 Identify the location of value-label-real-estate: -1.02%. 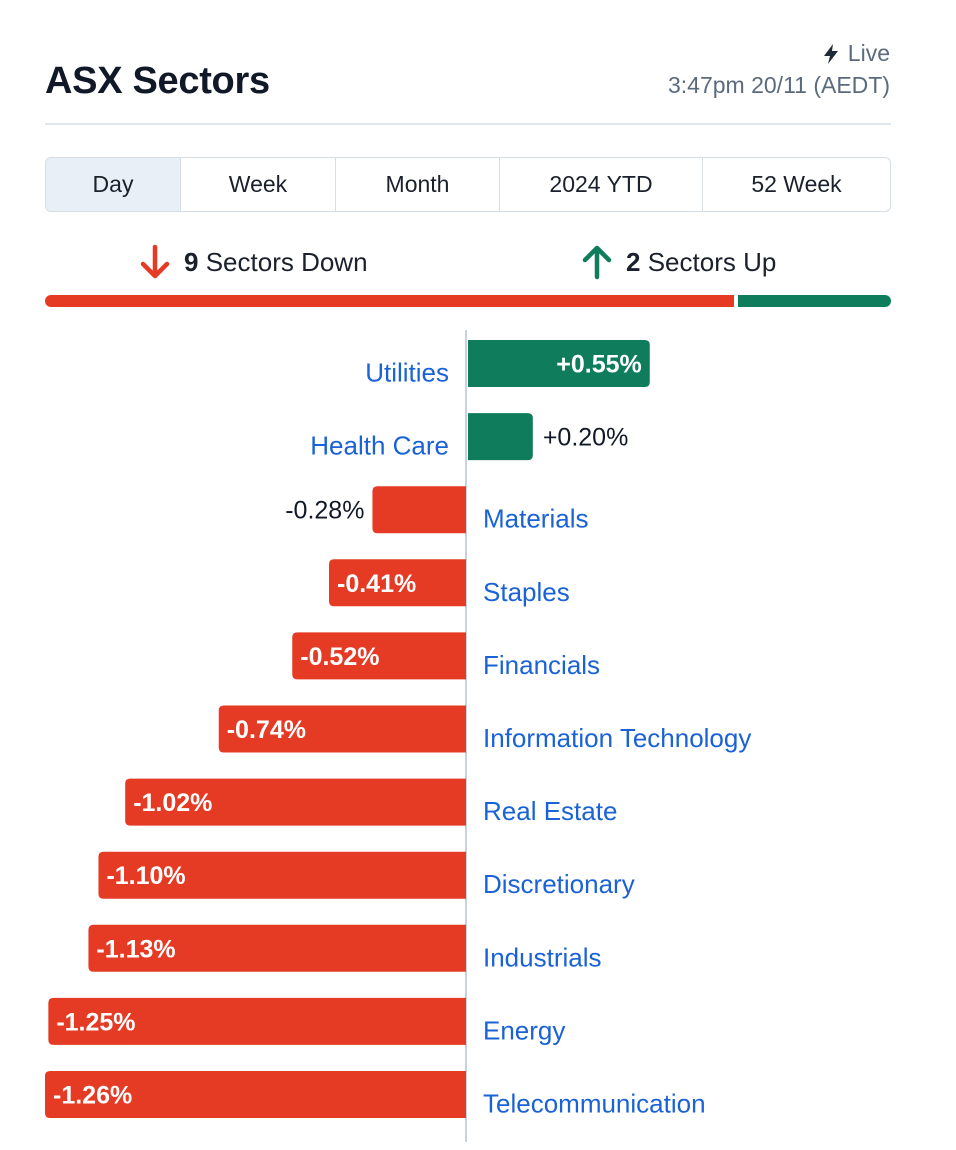
(172, 803).